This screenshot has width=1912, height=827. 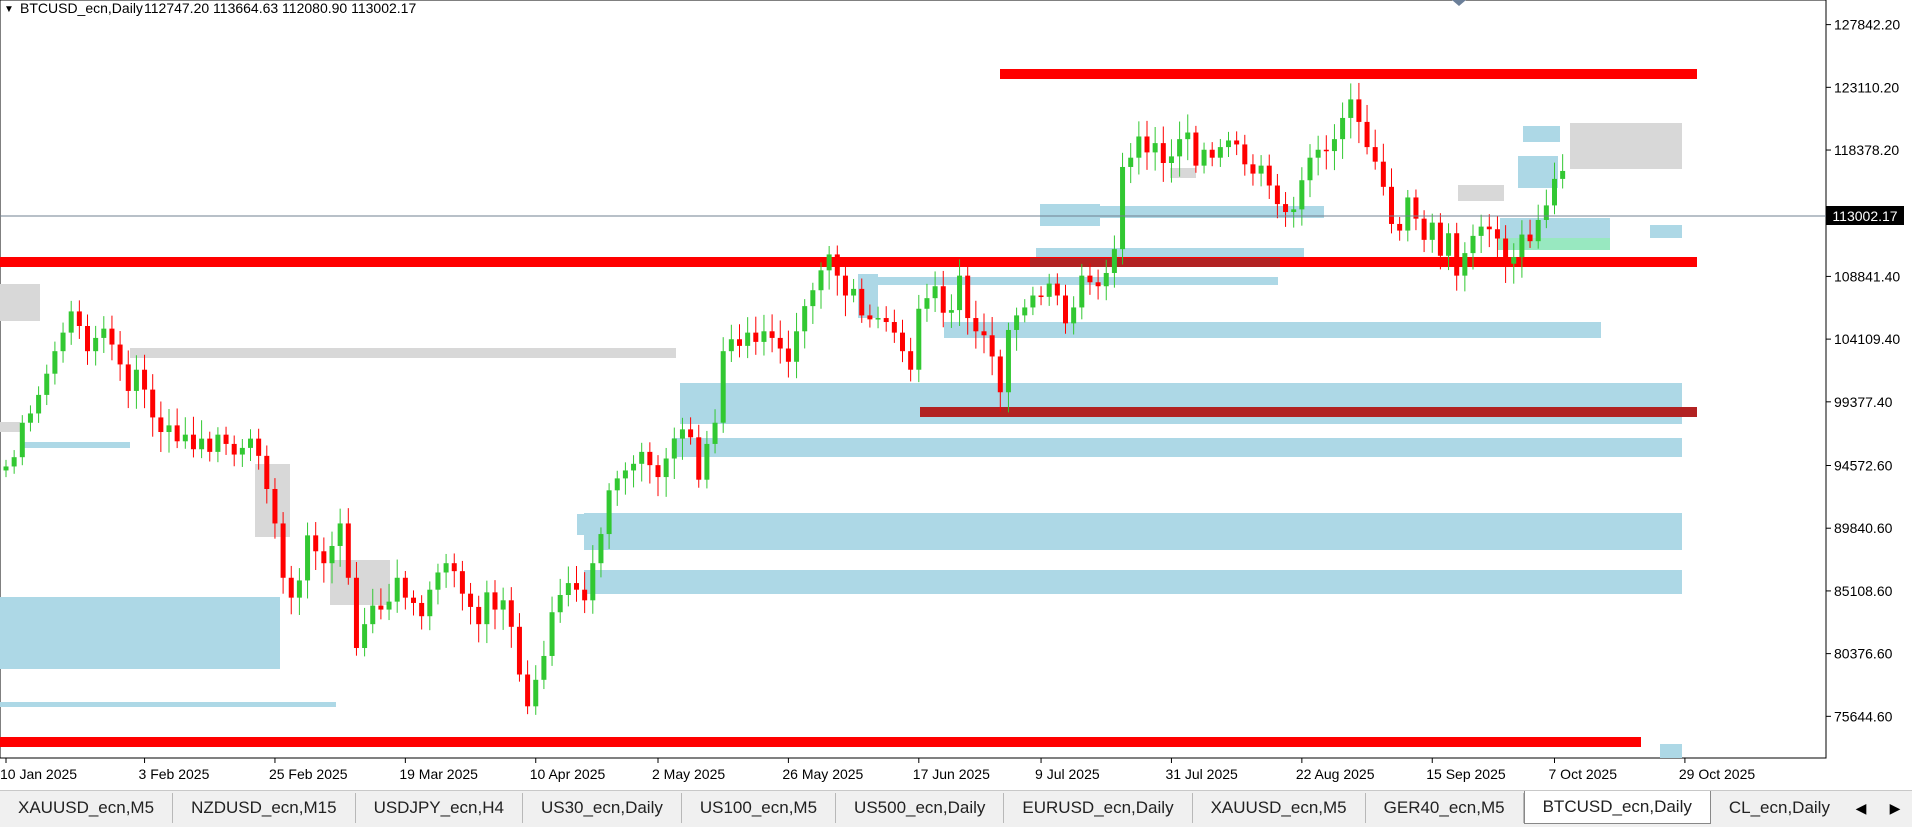 I want to click on scroll-right-icon: ▶, so click(x=1895, y=807).